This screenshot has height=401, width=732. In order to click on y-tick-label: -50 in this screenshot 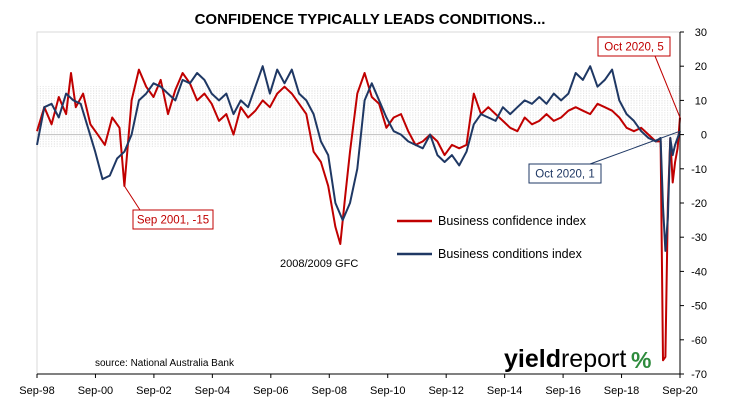, I will do `click(699, 307)`.